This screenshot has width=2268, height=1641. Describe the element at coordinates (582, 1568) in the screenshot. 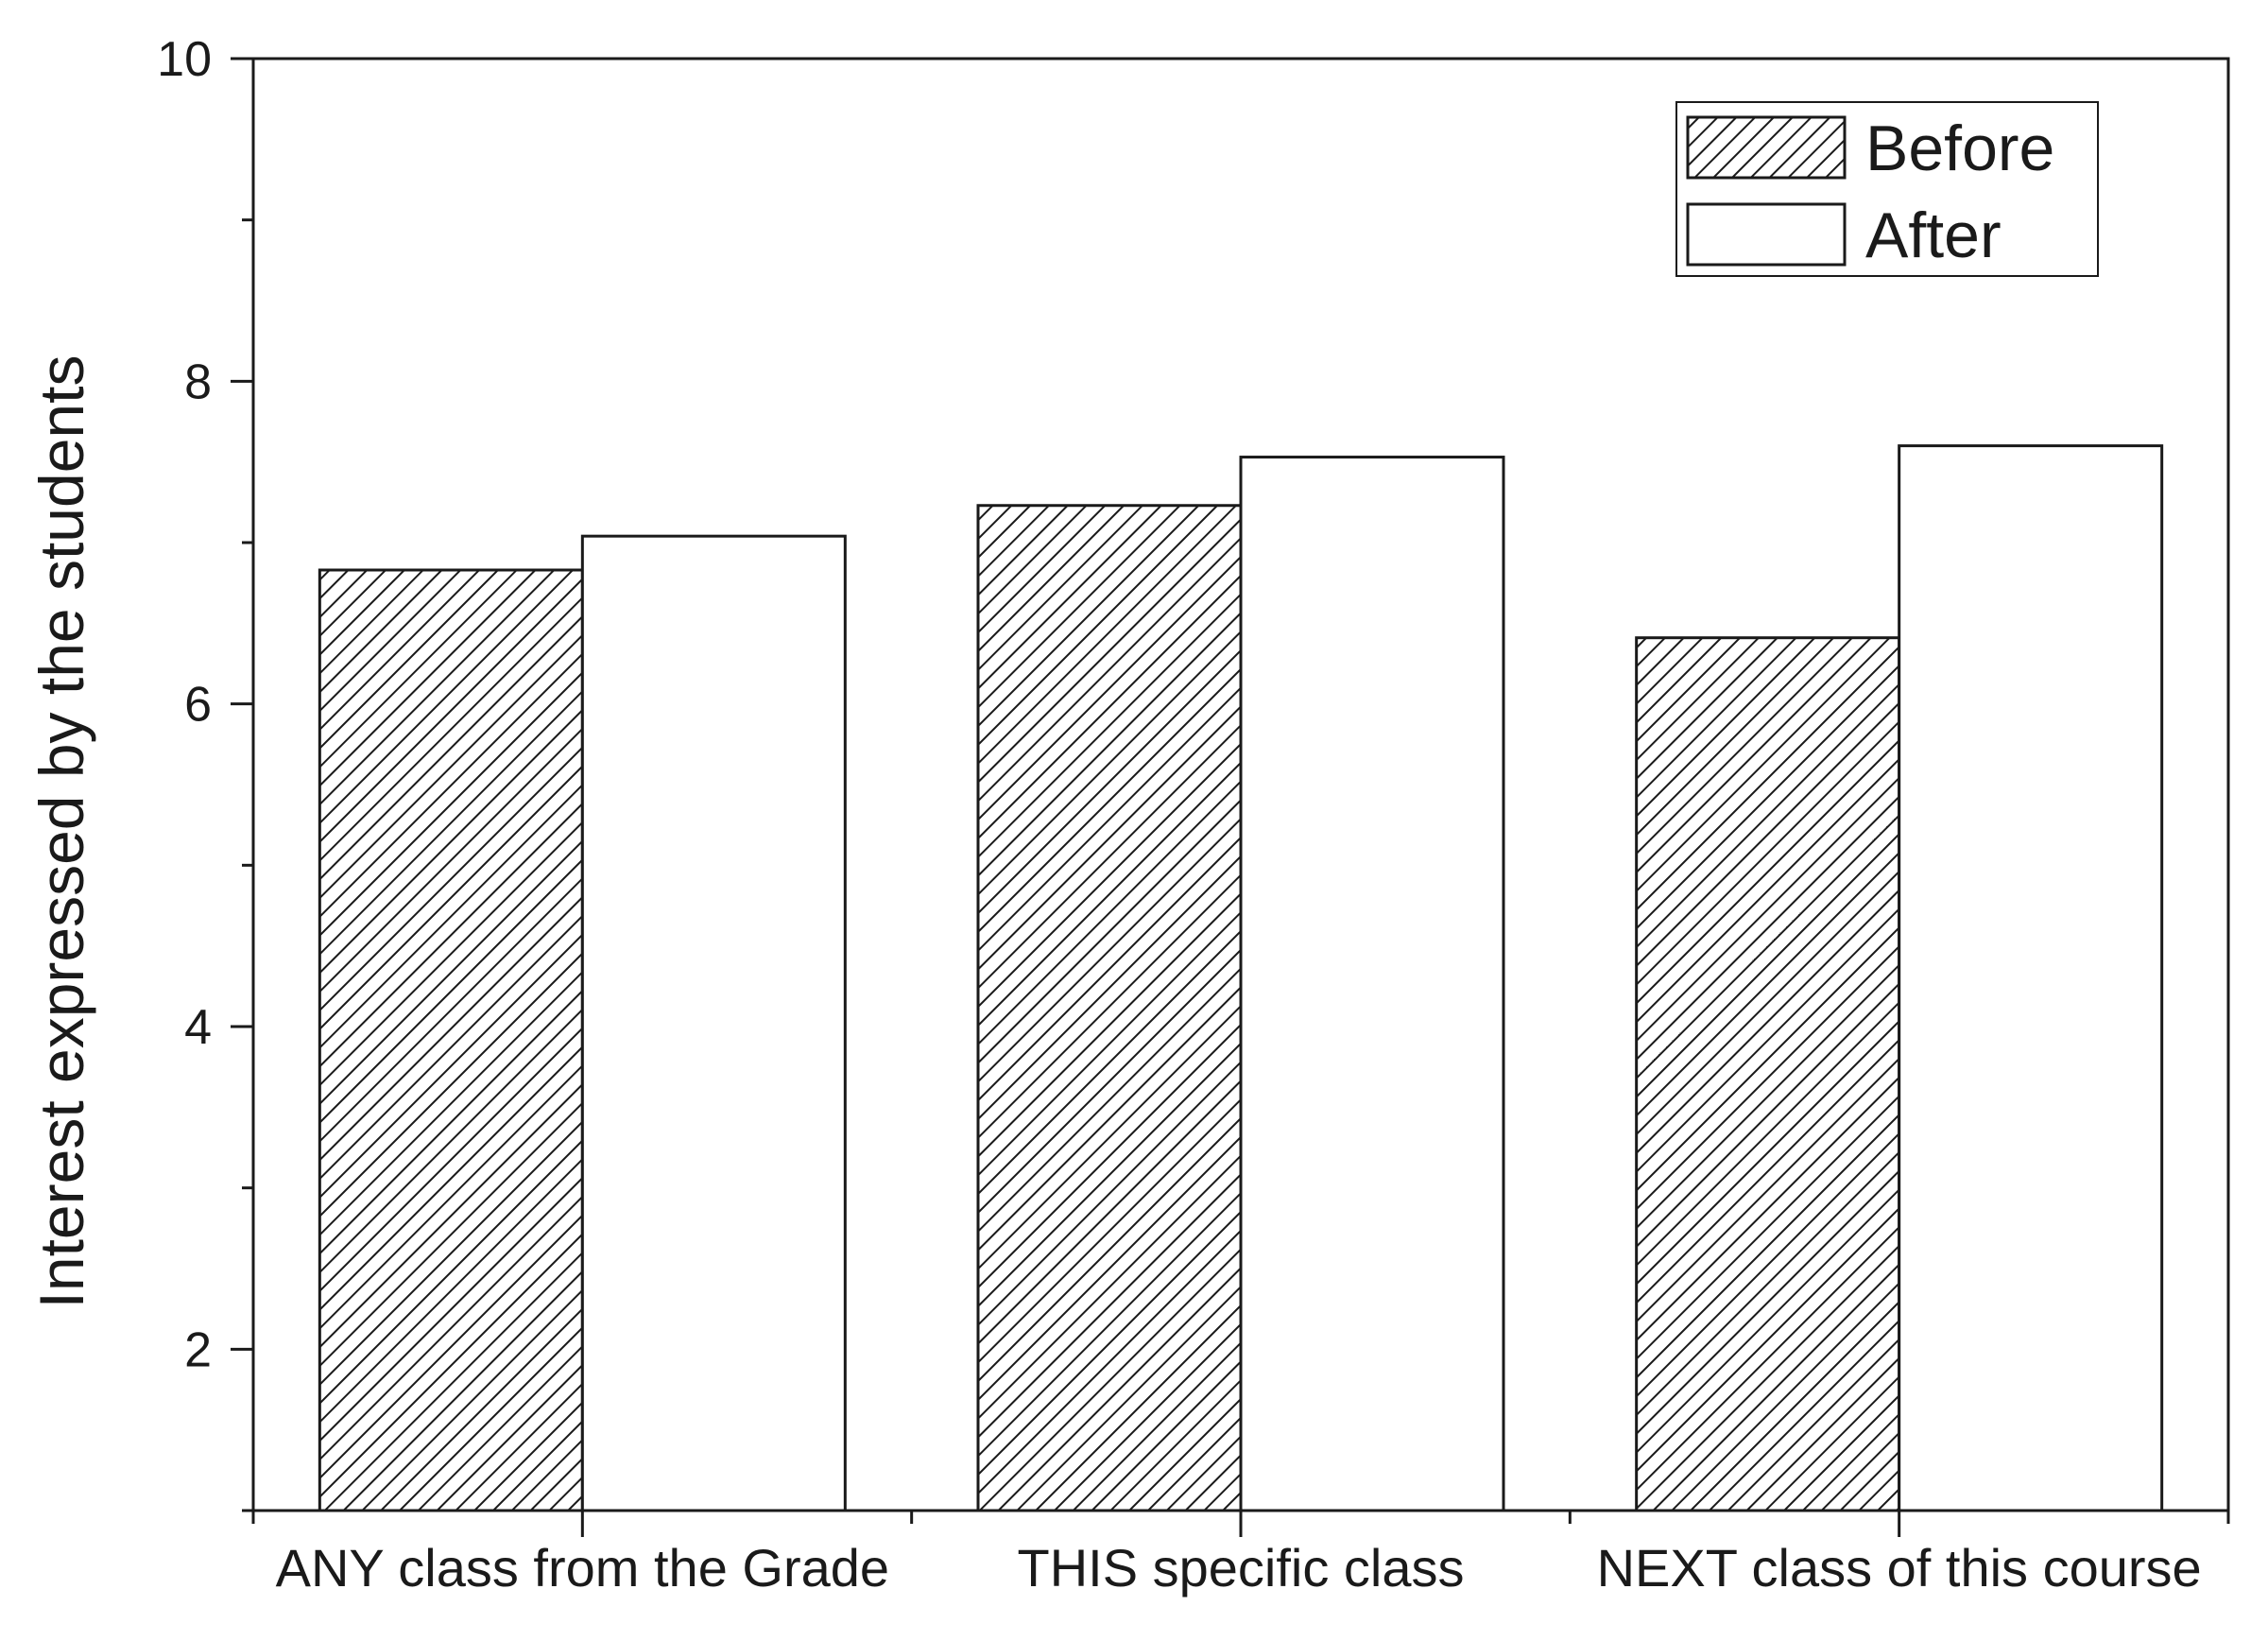

I see `x-category-label: ANY class from the Grade` at that location.